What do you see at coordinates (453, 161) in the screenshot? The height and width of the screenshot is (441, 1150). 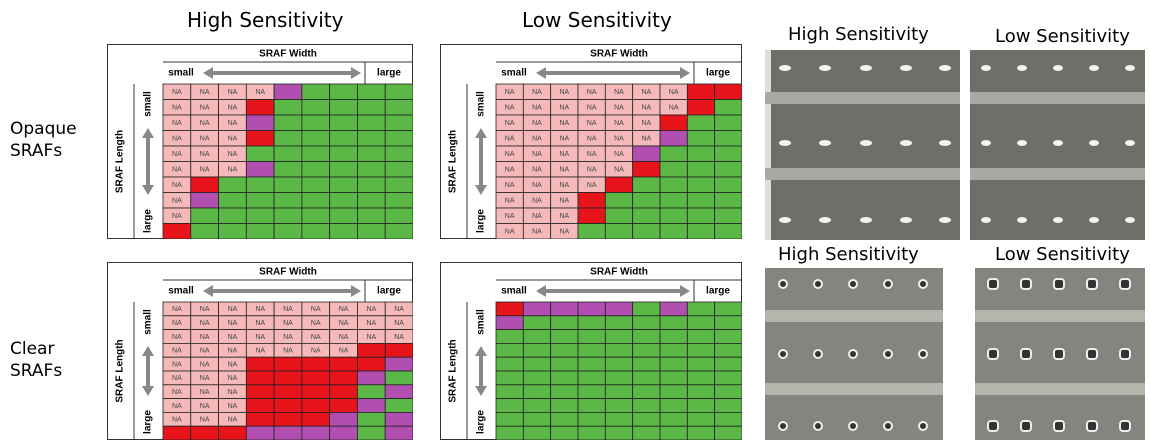 I see `length-title: SRAF Length` at bounding box center [453, 161].